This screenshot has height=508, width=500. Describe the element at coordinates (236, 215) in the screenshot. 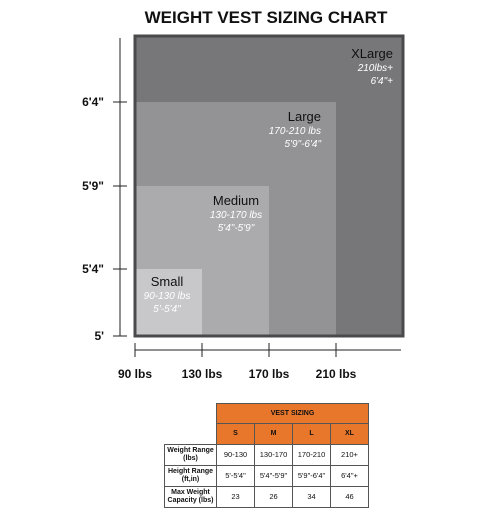

I see `size-weight-medium: 130-170 lbs` at that location.